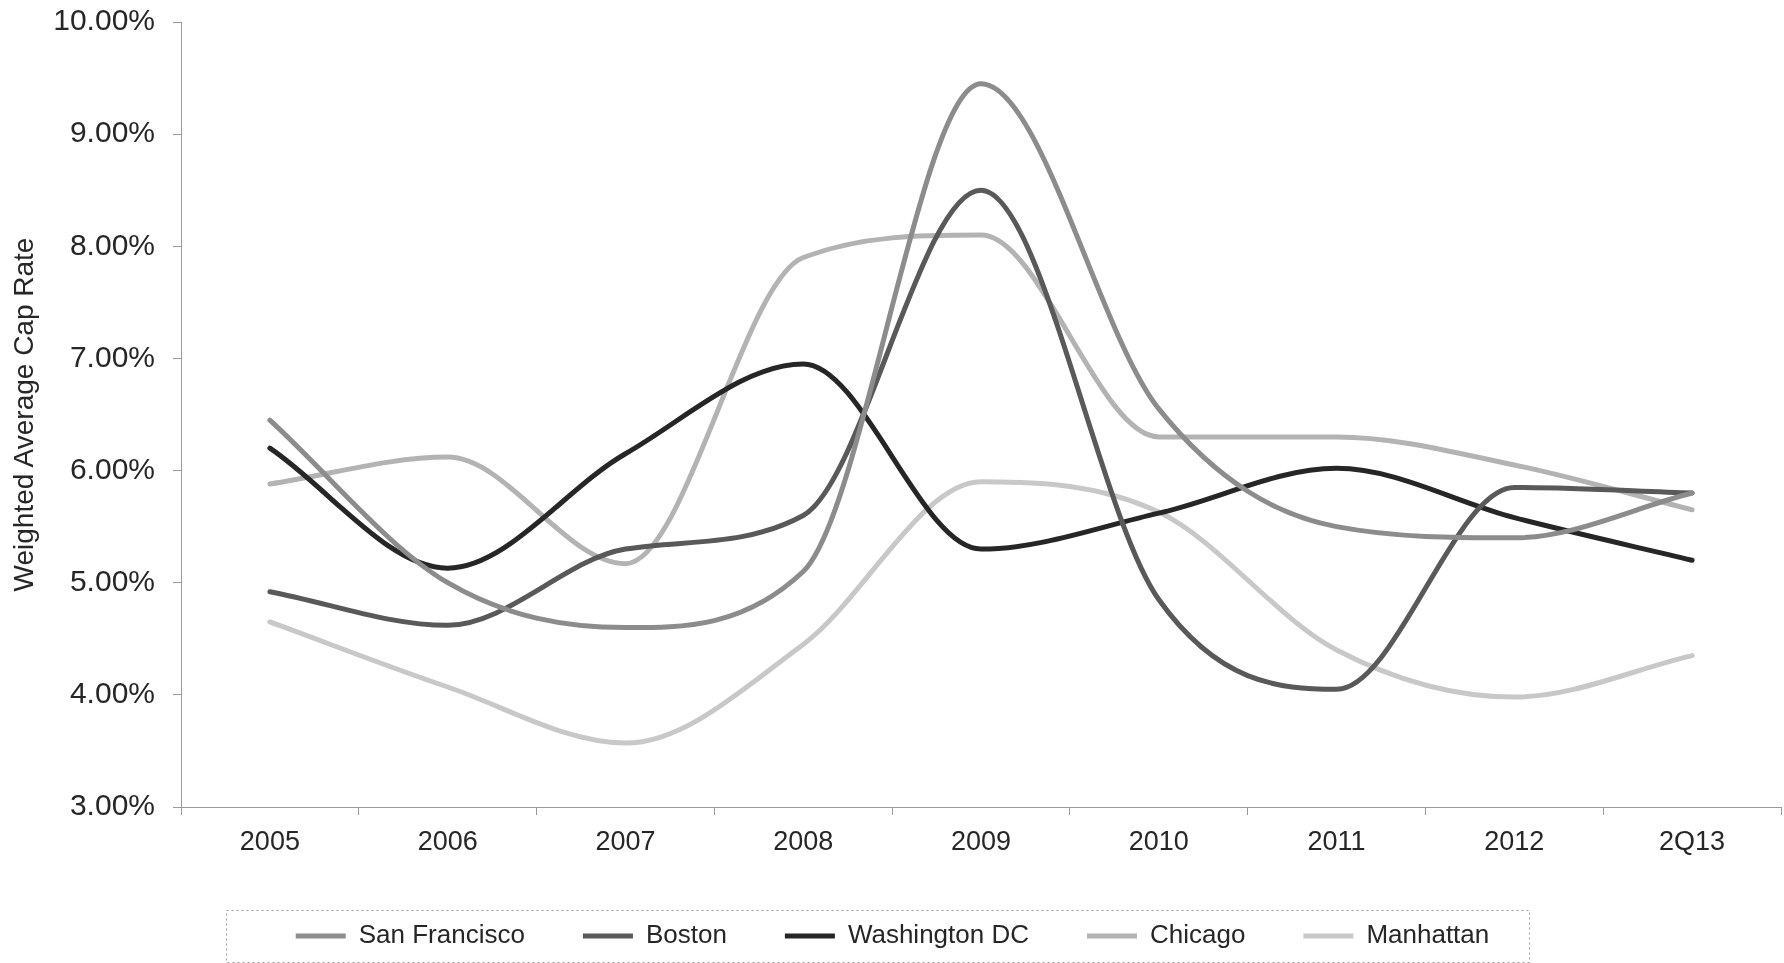  What do you see at coordinates (447, 840) in the screenshot?
I see `x-tick-label: 2006` at bounding box center [447, 840].